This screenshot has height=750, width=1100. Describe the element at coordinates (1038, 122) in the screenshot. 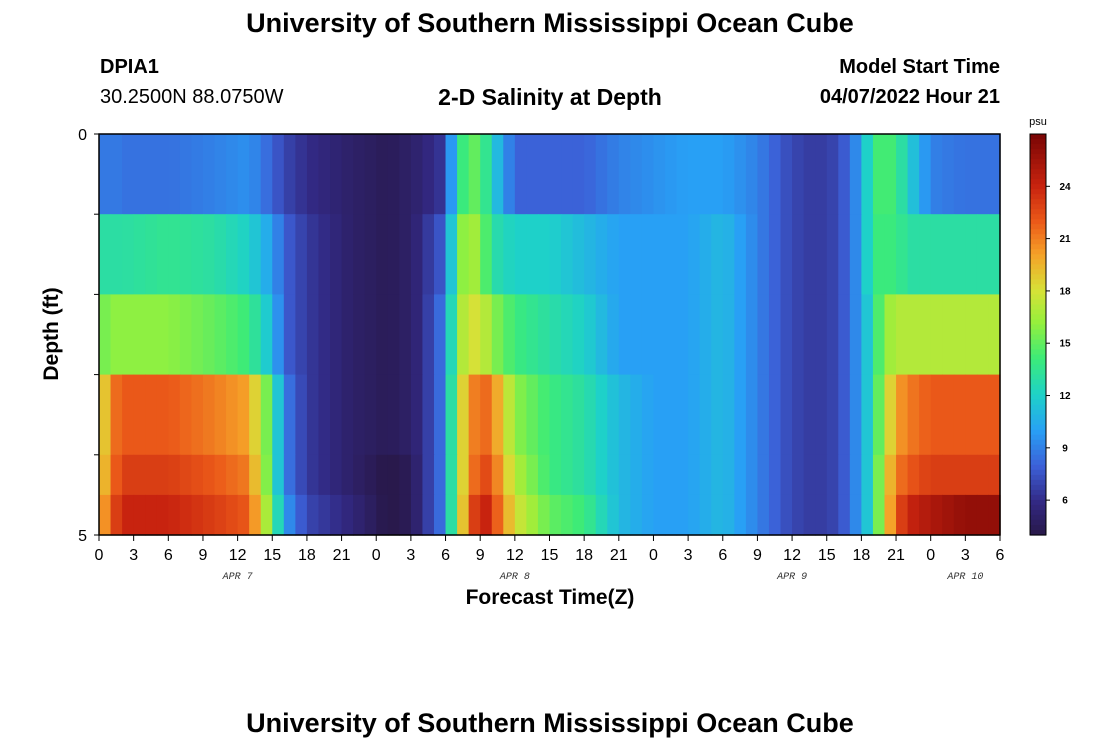

I see `colorbar-unit: psu` at that location.